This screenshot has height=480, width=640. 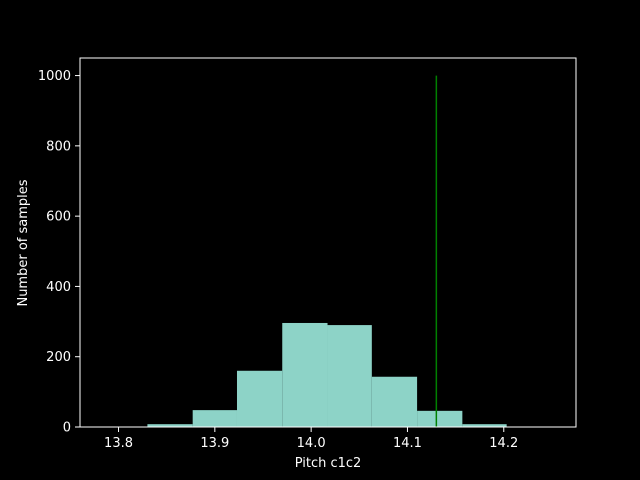 What do you see at coordinates (54, 76) in the screenshot?
I see `y-tick-label: 1000` at bounding box center [54, 76].